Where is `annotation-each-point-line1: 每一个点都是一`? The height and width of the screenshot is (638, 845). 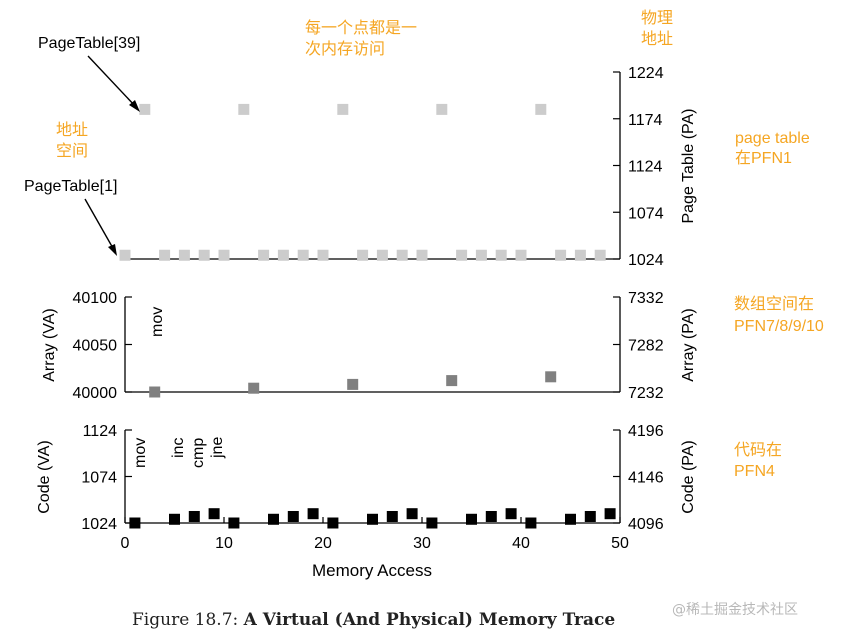 annotation-each-point-line1: 每一个点都是一 is located at coordinates (361, 28).